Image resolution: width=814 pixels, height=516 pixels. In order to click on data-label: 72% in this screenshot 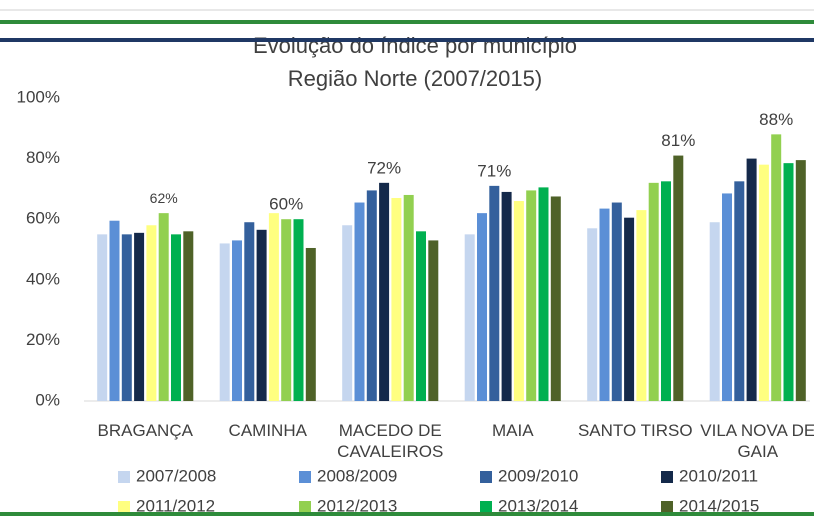, I will do `click(384, 167)`.